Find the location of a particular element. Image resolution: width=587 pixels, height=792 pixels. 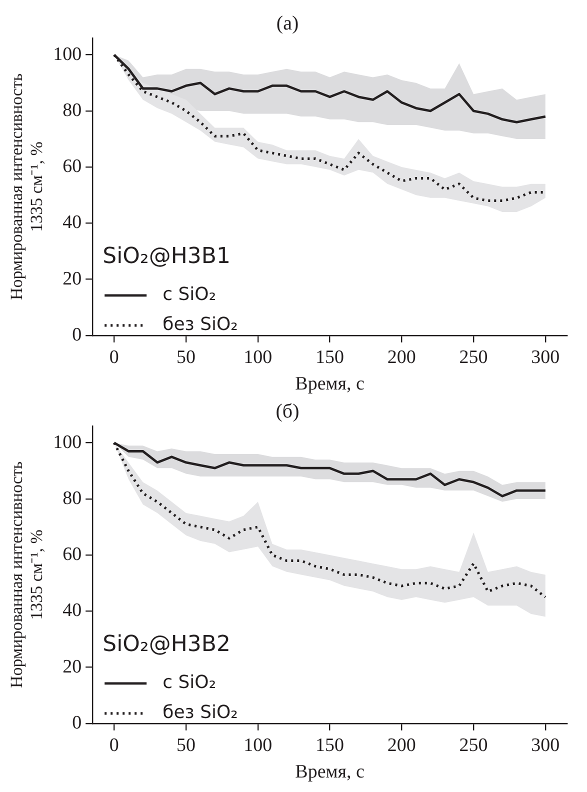

chart-title: (б) is located at coordinates (288, 411).